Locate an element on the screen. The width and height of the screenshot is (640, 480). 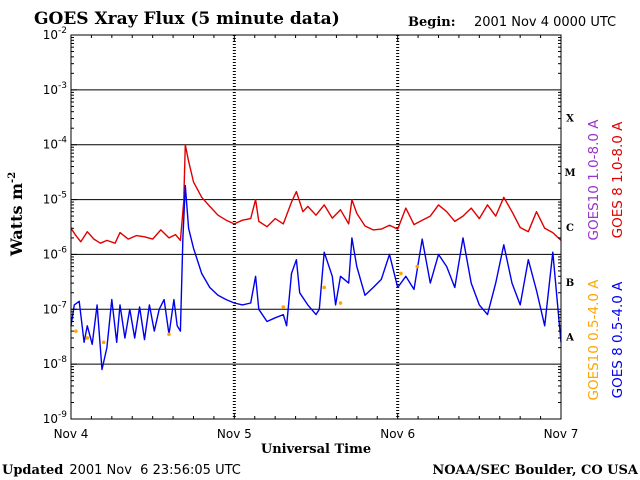
x-tick-label: Nov 6 is located at coordinates (397, 434).